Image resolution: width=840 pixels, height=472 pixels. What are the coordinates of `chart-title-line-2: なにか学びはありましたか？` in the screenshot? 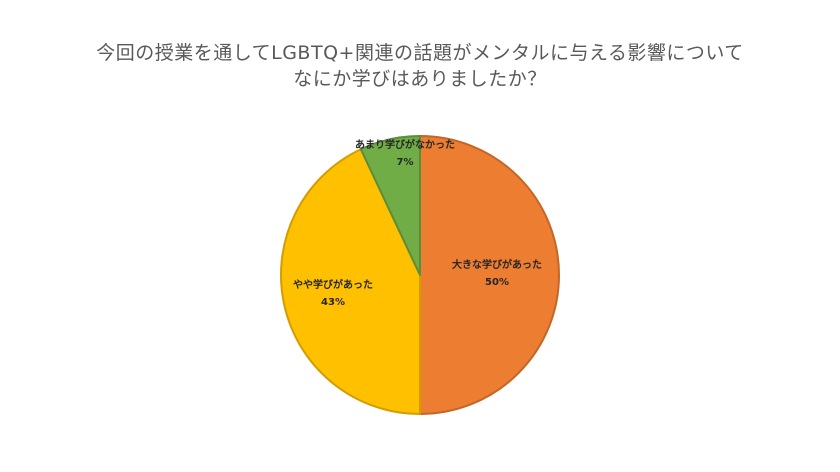 It's located at (420, 79).